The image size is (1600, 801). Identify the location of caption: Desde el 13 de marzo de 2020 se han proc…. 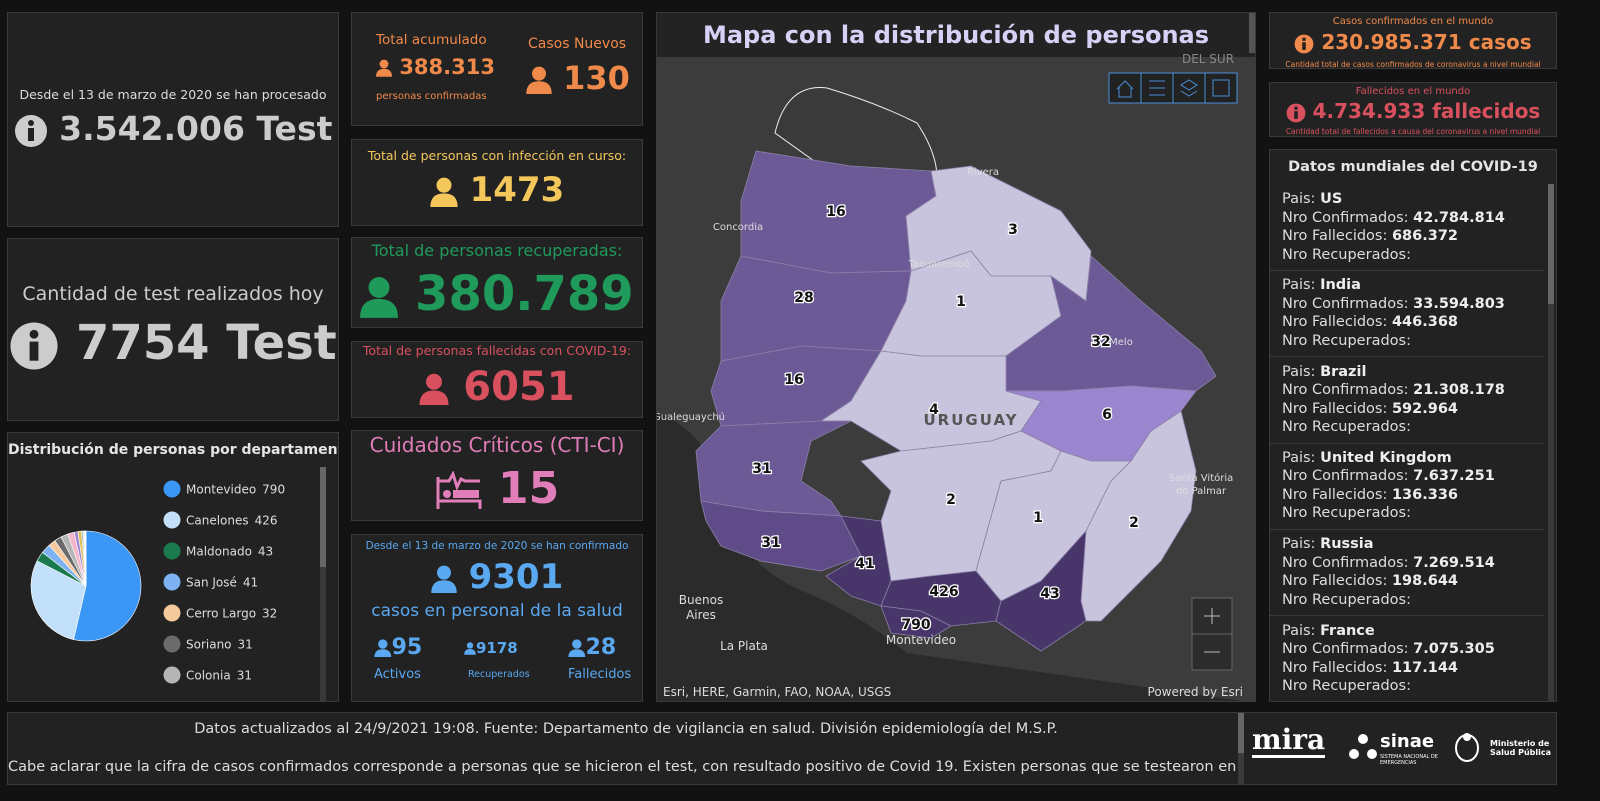
(173, 94).